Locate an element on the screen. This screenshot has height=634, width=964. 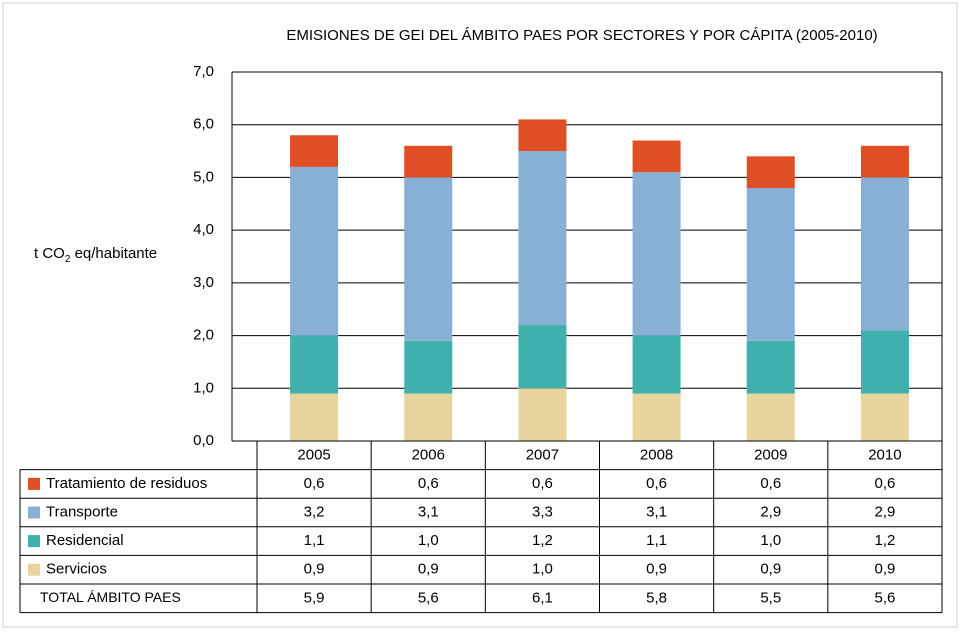
legend-label: Residencial is located at coordinates (85, 540).